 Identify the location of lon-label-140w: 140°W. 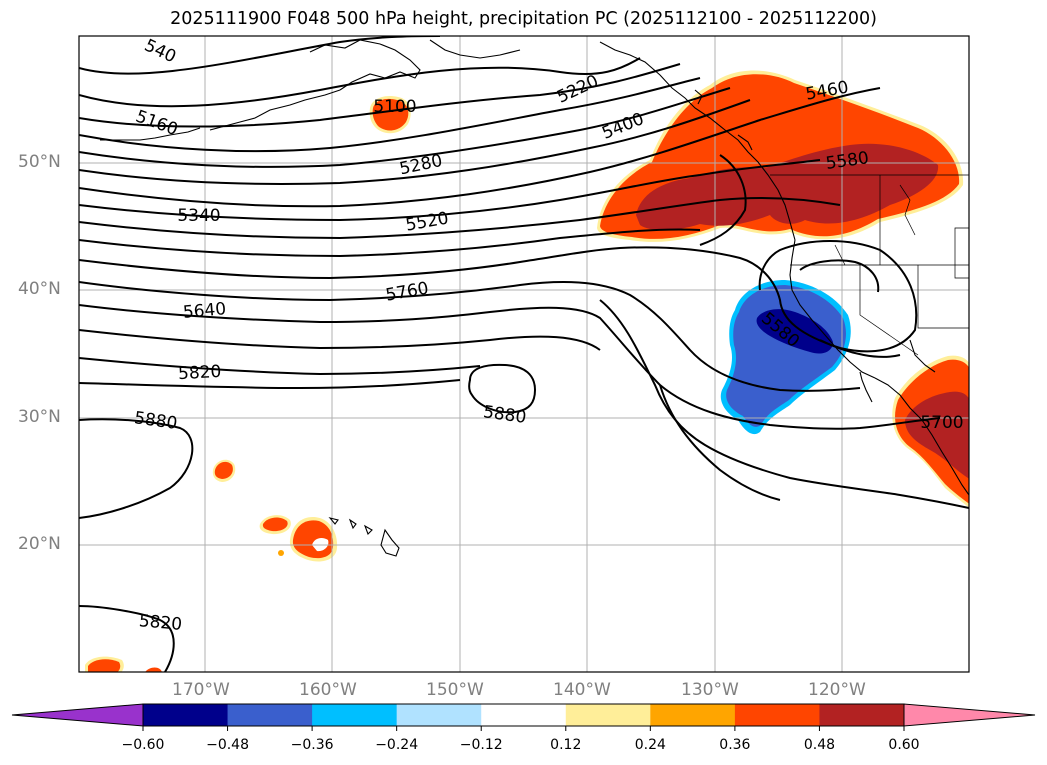
(582, 690).